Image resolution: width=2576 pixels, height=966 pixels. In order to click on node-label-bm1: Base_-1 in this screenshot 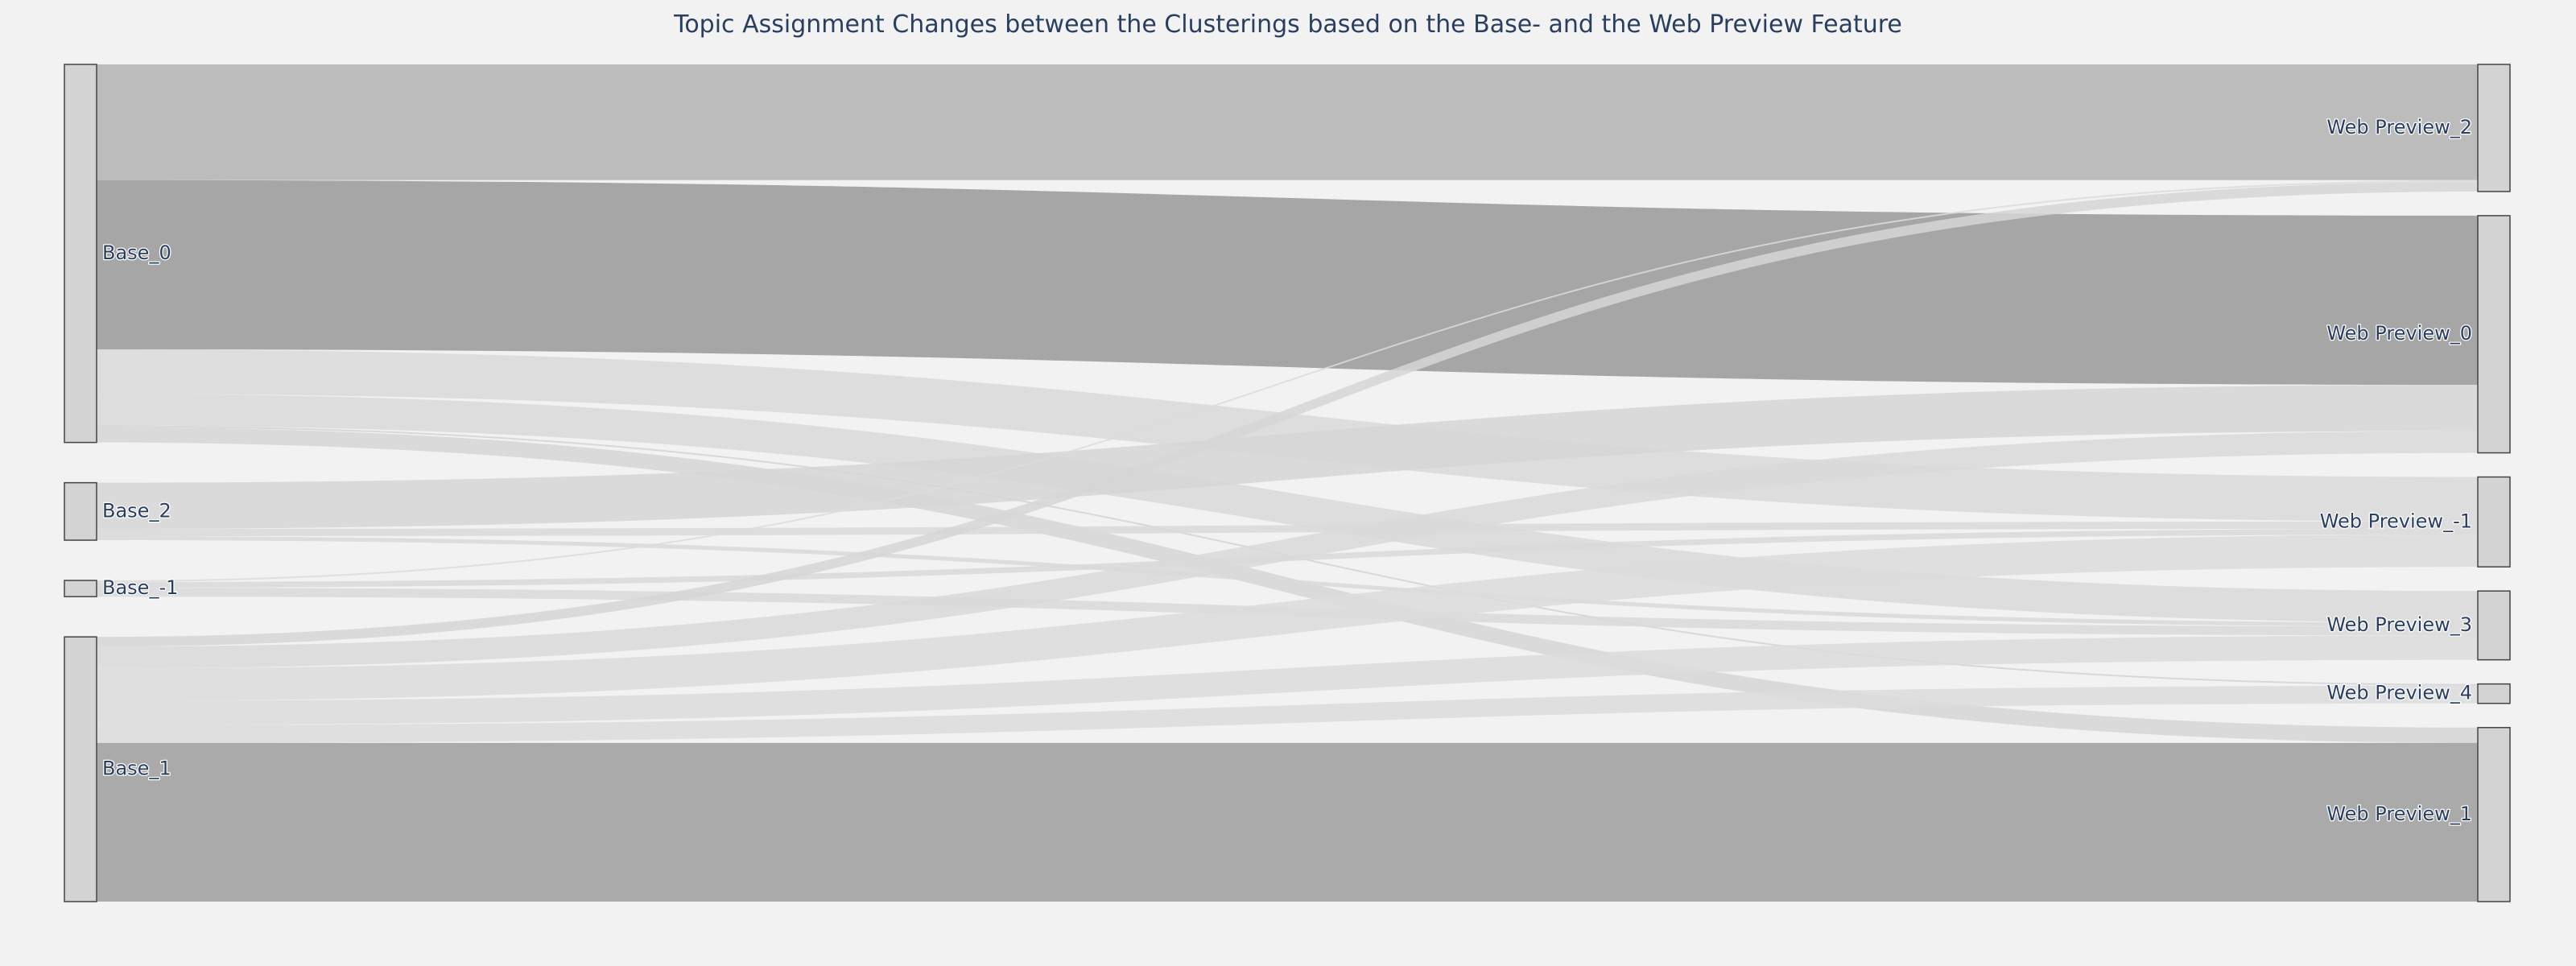, I will do `click(140, 587)`.